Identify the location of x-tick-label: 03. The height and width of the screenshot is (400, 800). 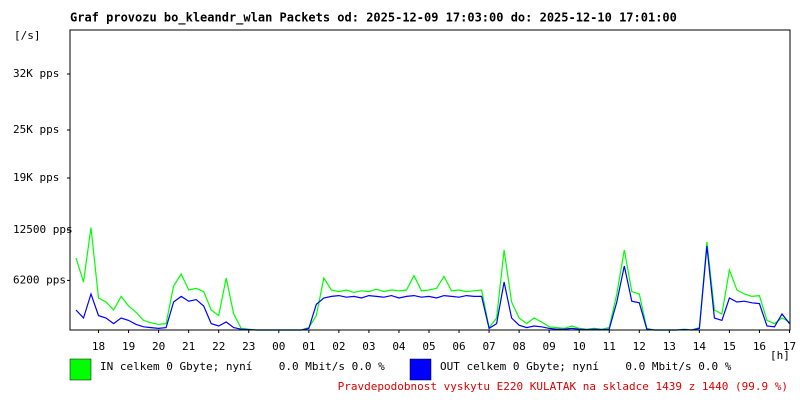
(368, 346).